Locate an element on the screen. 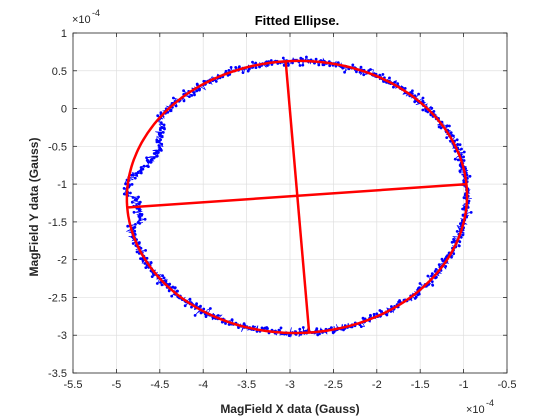 This screenshot has width=560, height=420. x-axis-label: MagField X data (Gauss) is located at coordinates (289, 409).